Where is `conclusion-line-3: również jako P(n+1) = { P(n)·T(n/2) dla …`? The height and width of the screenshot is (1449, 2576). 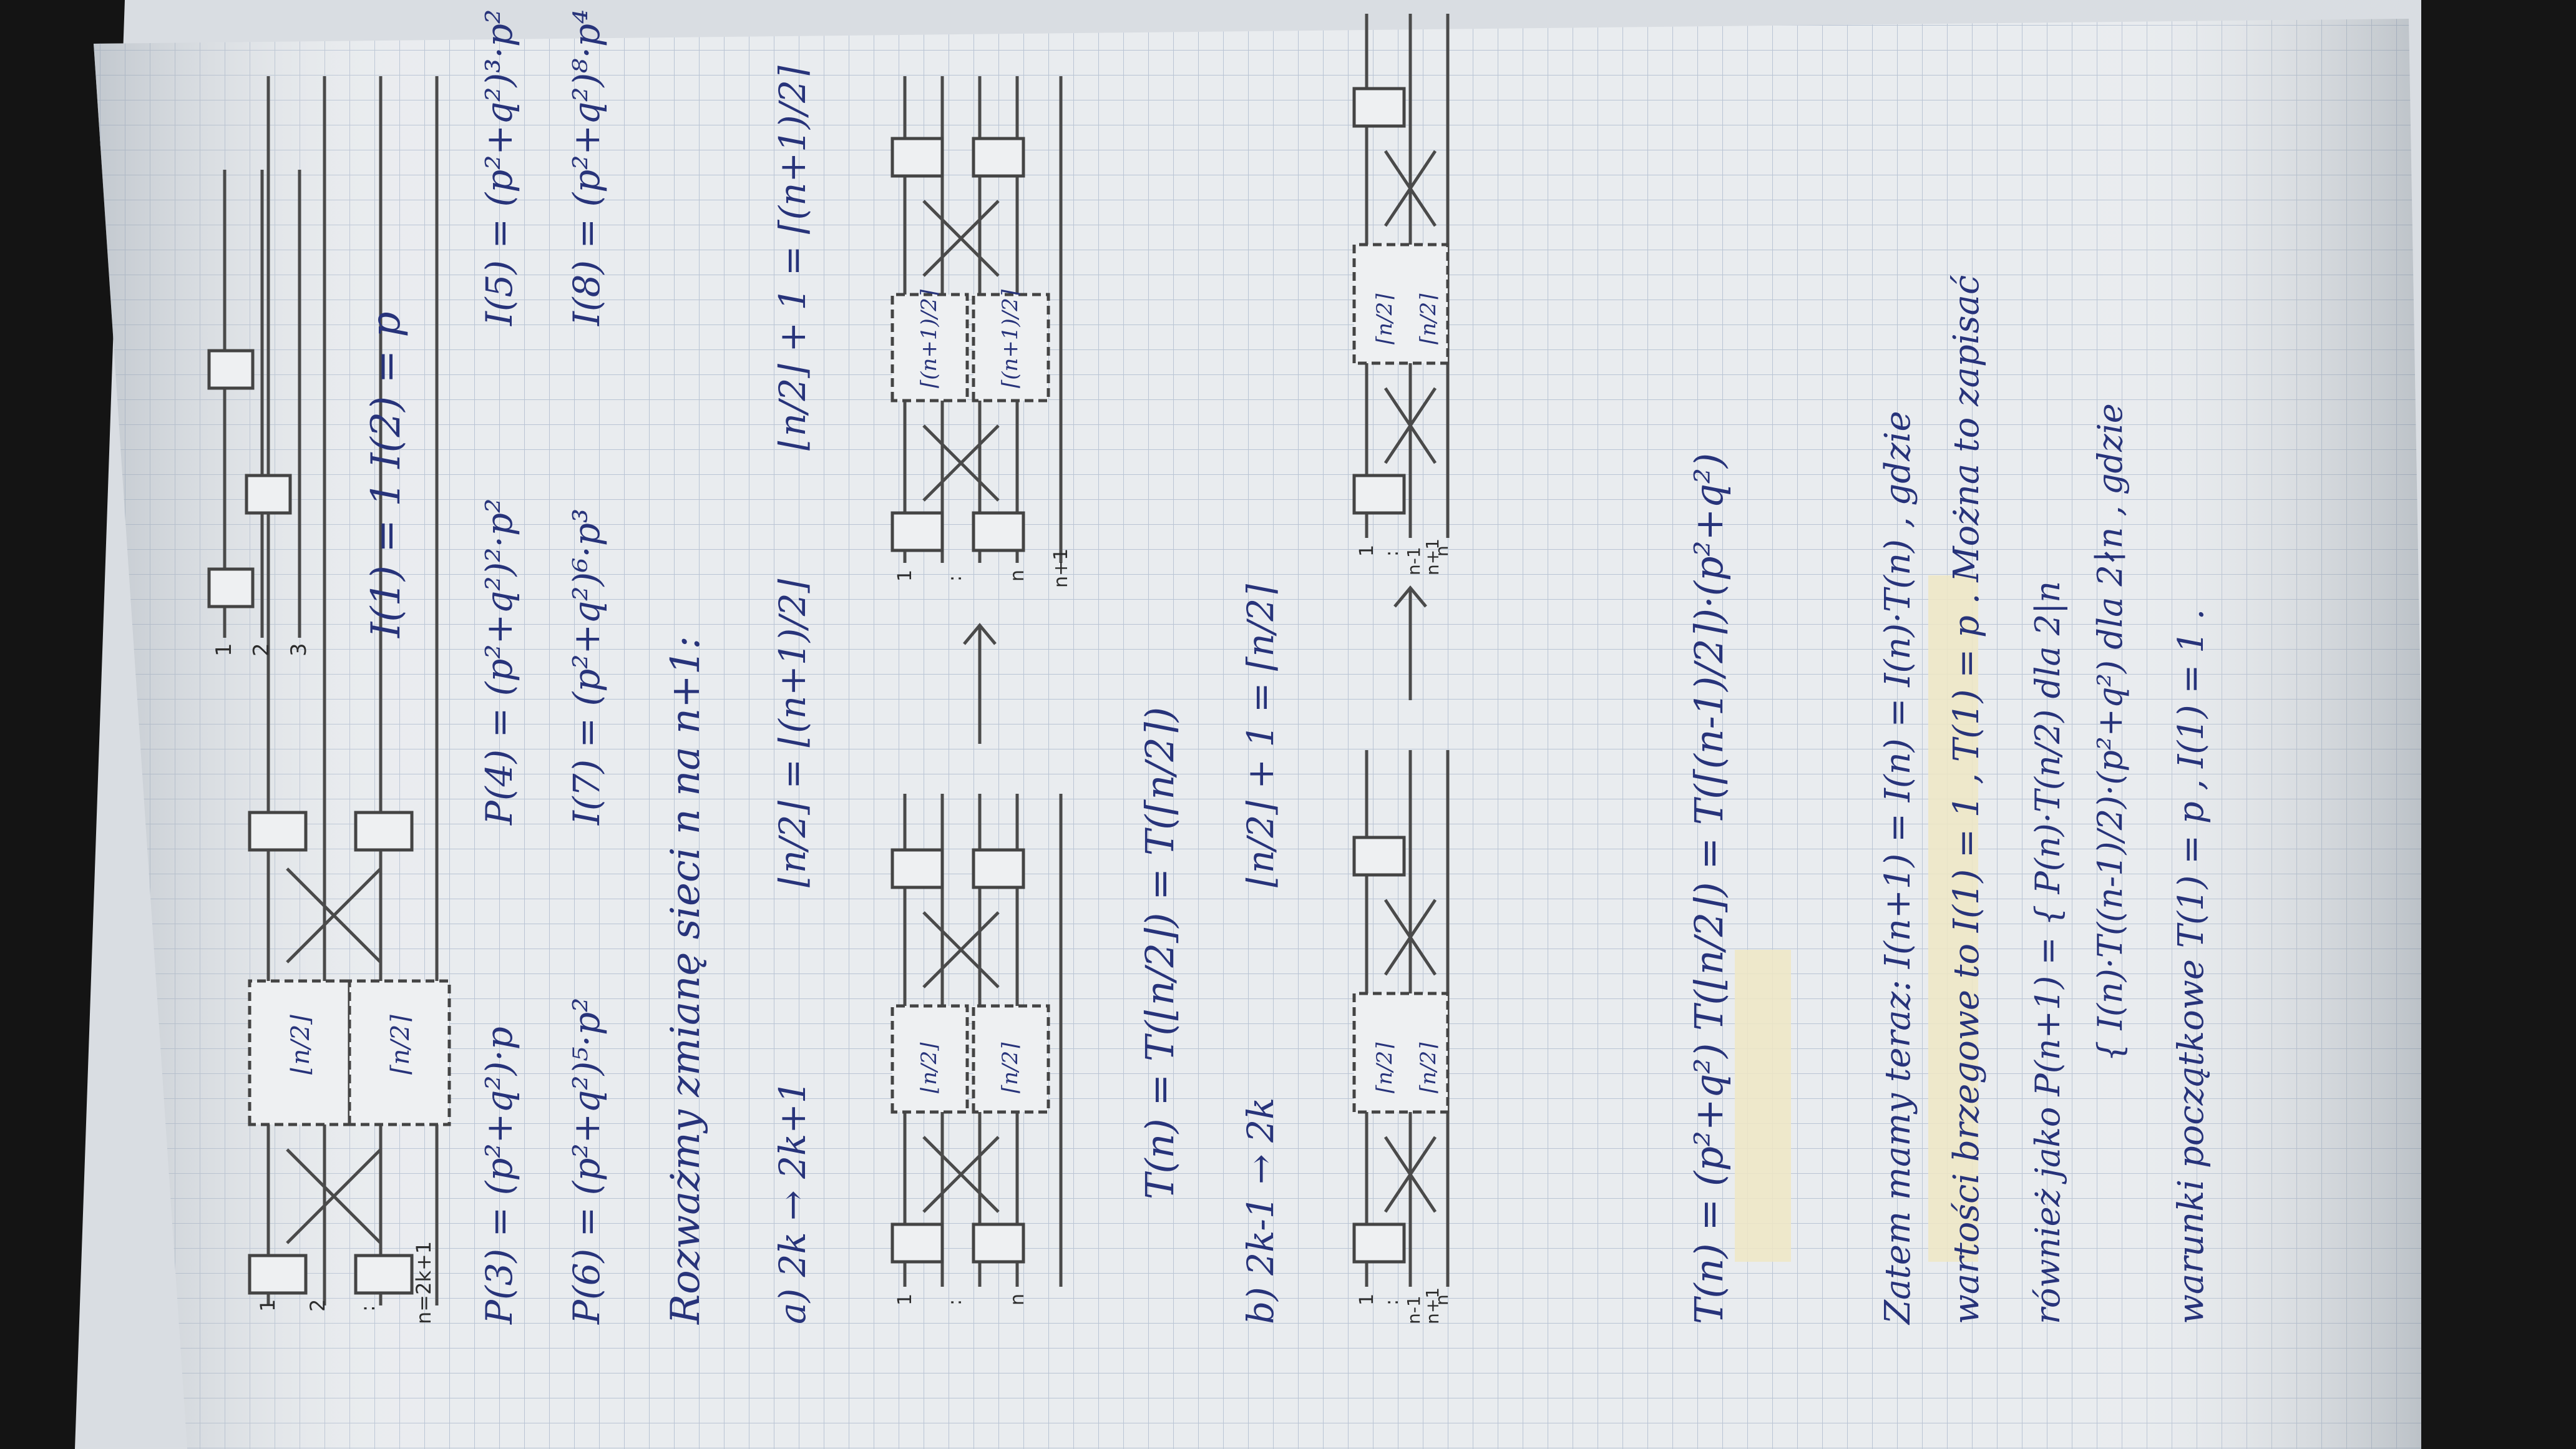
conclusion-line-3: również jako P(n+1) = { P(n)·T(n/2) dla … is located at coordinates (2047, 952).